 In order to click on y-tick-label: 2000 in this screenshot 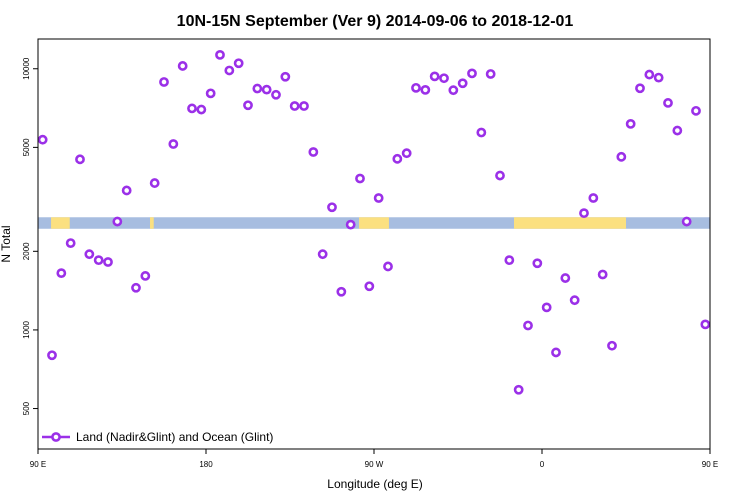, I will do `click(26, 251)`.